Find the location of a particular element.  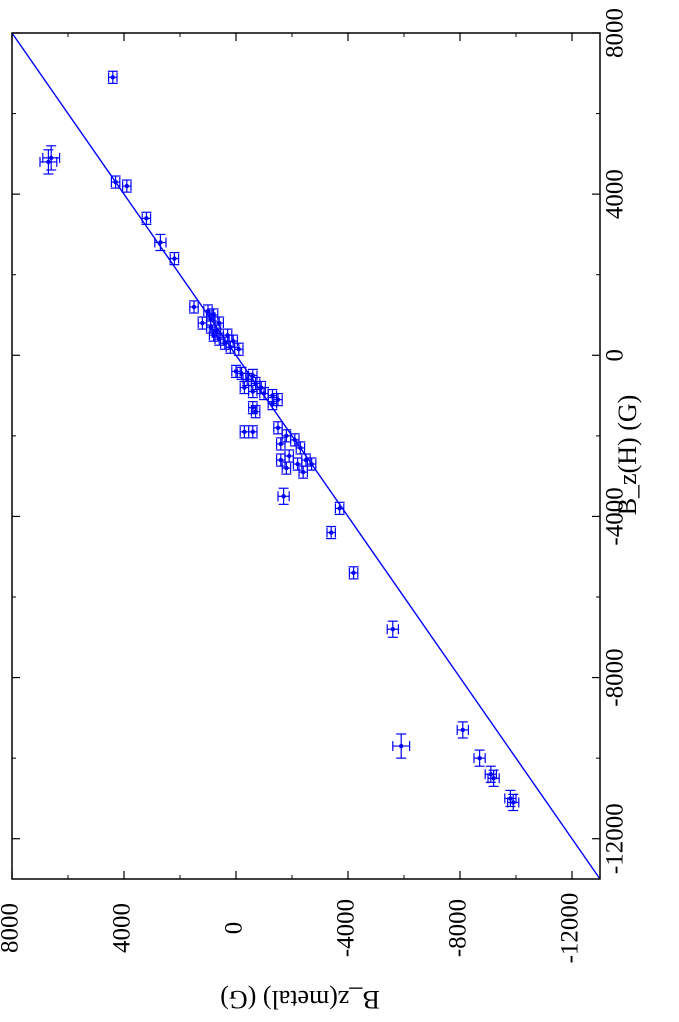

h-axis-tick-label: -4000 is located at coordinates (615, 516).